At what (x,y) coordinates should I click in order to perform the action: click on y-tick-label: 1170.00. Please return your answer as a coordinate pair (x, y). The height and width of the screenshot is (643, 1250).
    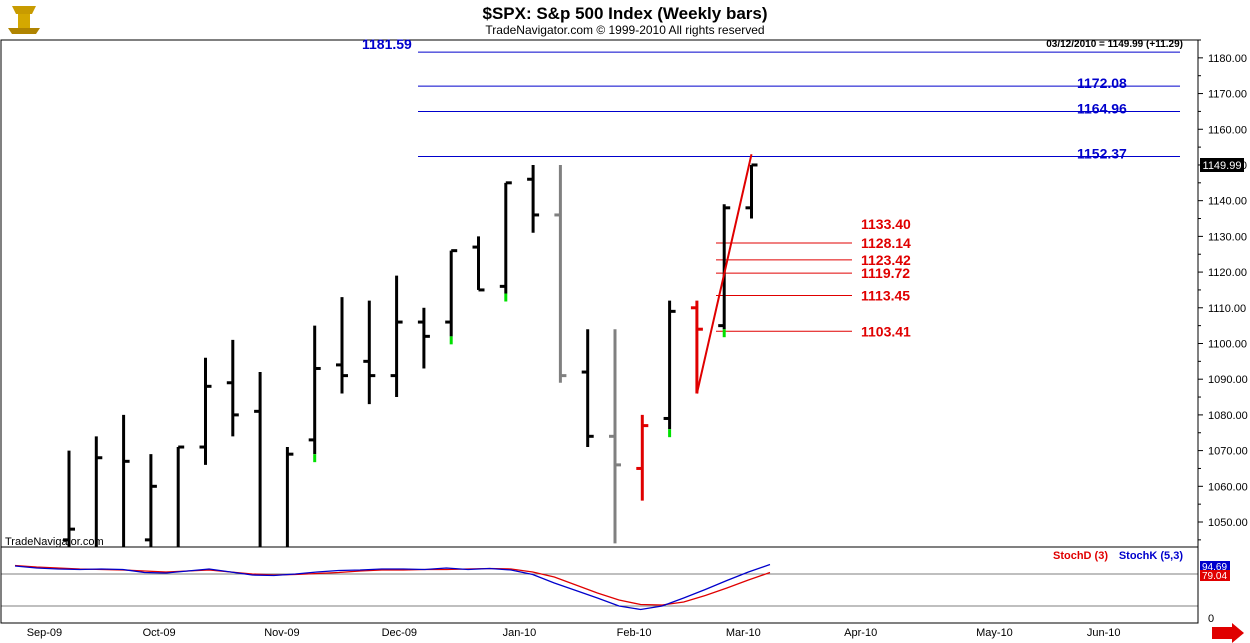
    Looking at the image, I should click on (1227, 95).